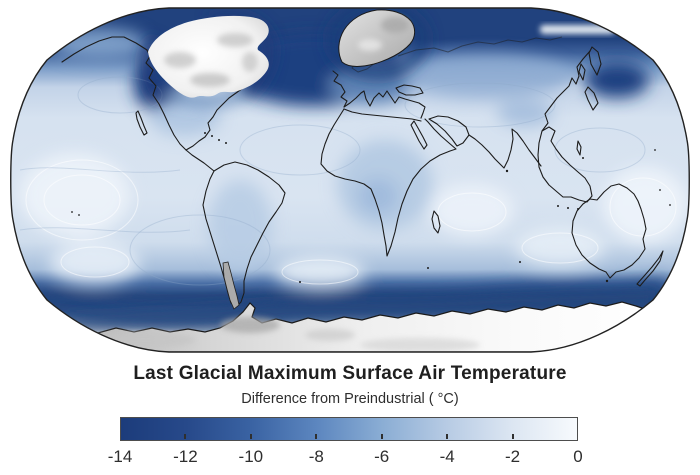 The width and height of the screenshot is (700, 475). What do you see at coordinates (505, 148) in the screenshot?
I see `coast-india` at bounding box center [505, 148].